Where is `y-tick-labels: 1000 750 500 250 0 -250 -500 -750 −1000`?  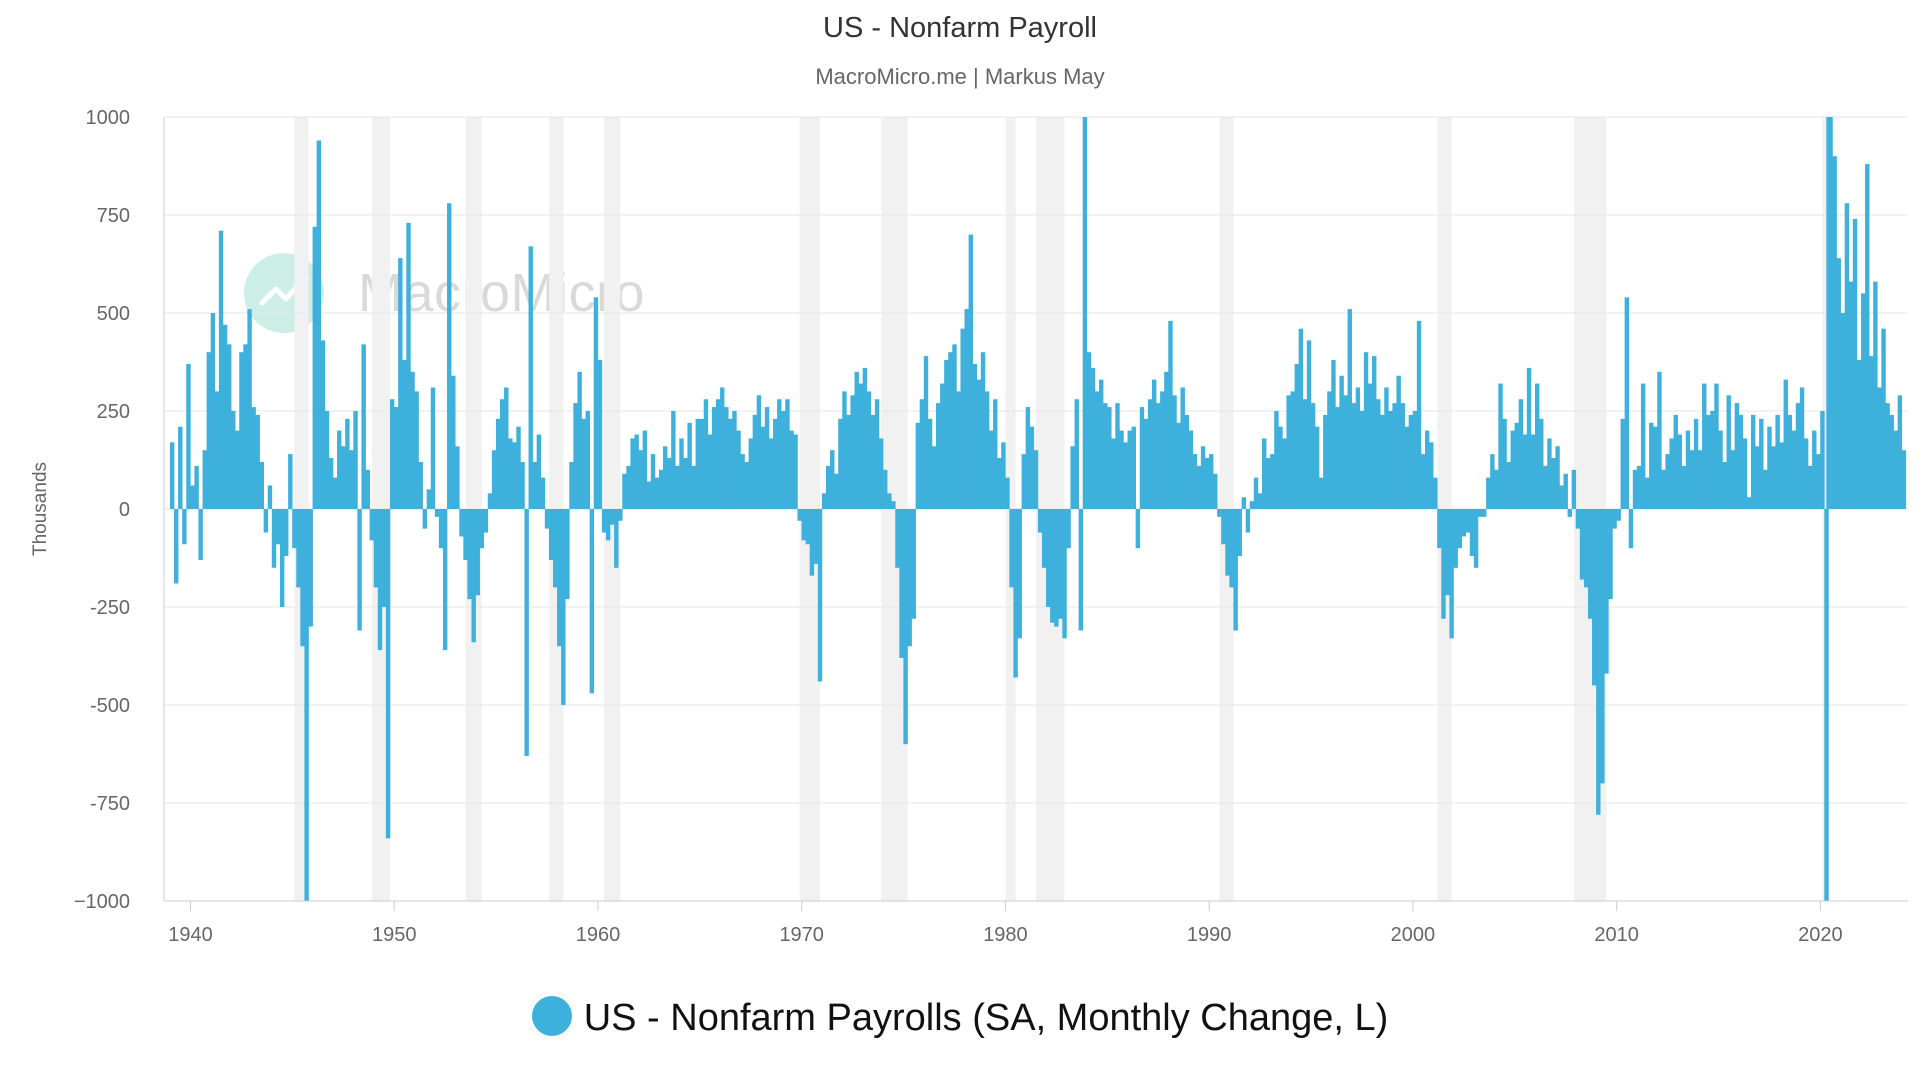
y-tick-labels: 1000 750 500 250 0 -250 -500 -750 −1000 is located at coordinates (102, 510).